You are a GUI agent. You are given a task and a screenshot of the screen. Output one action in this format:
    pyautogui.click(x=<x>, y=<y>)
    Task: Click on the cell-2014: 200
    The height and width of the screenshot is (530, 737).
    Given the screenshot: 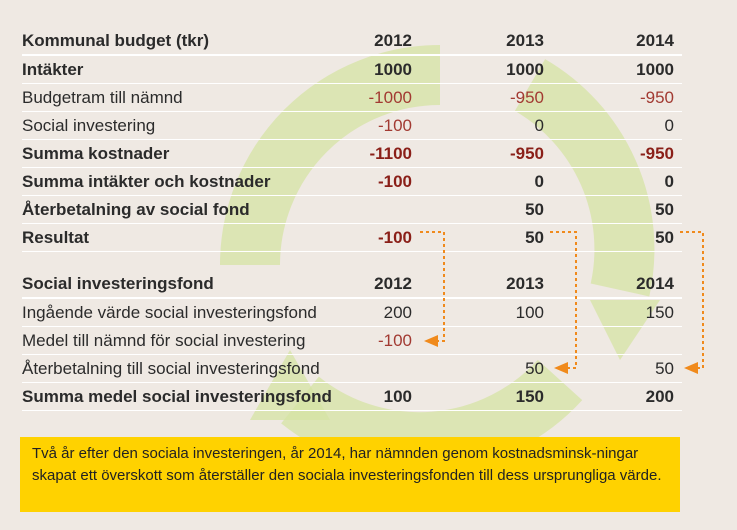 What is the action you would take?
    pyautogui.click(x=659, y=396)
    